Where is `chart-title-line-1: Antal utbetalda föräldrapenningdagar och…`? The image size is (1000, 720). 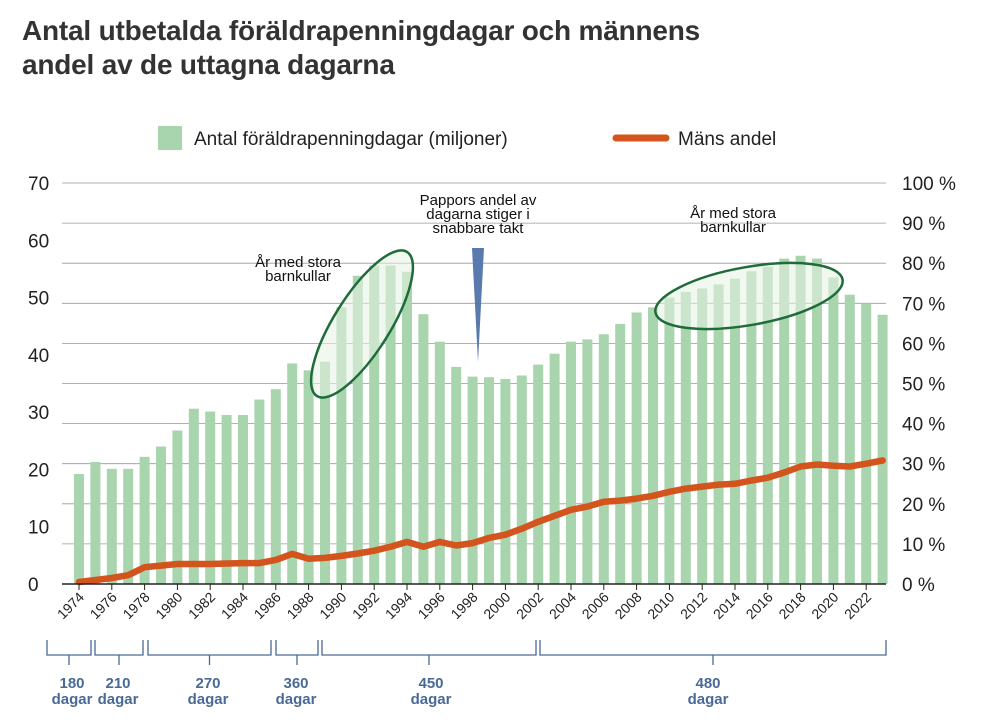
chart-title-line-1: Antal utbetalda föräldrapenningdagar och… is located at coordinates (361, 30).